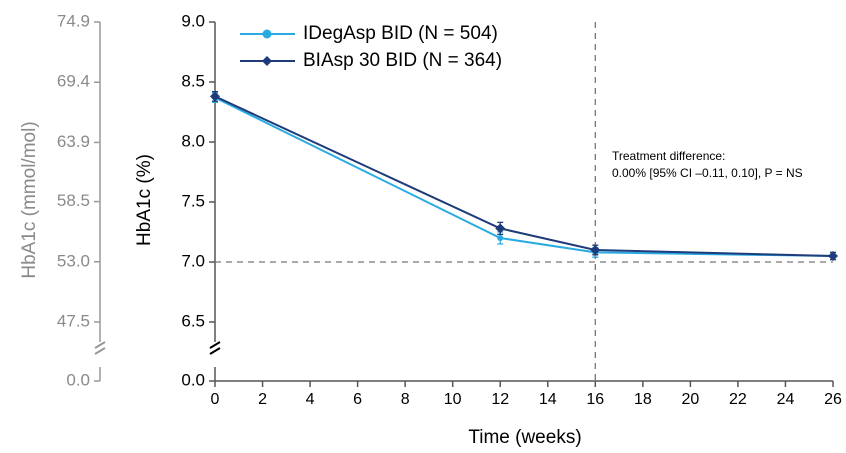  What do you see at coordinates (144, 200) in the screenshot?
I see `y-axis-label: HbA1c (%)` at bounding box center [144, 200].